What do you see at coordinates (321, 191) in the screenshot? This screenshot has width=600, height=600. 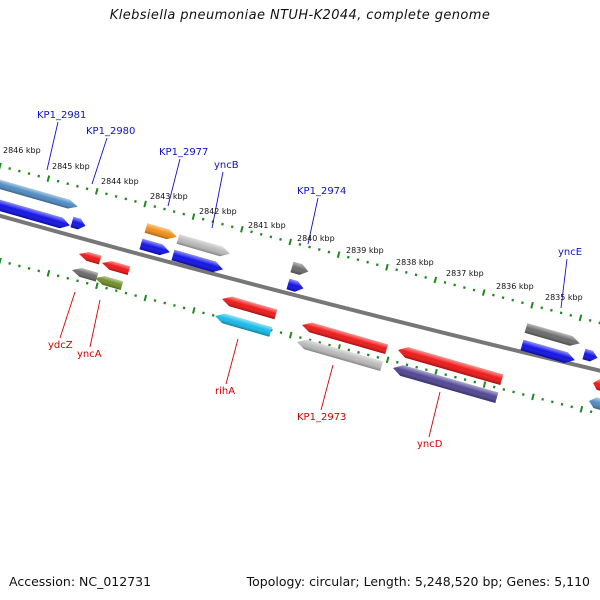 I see `gene-label-kp1-2974: KP1_2974` at bounding box center [321, 191].